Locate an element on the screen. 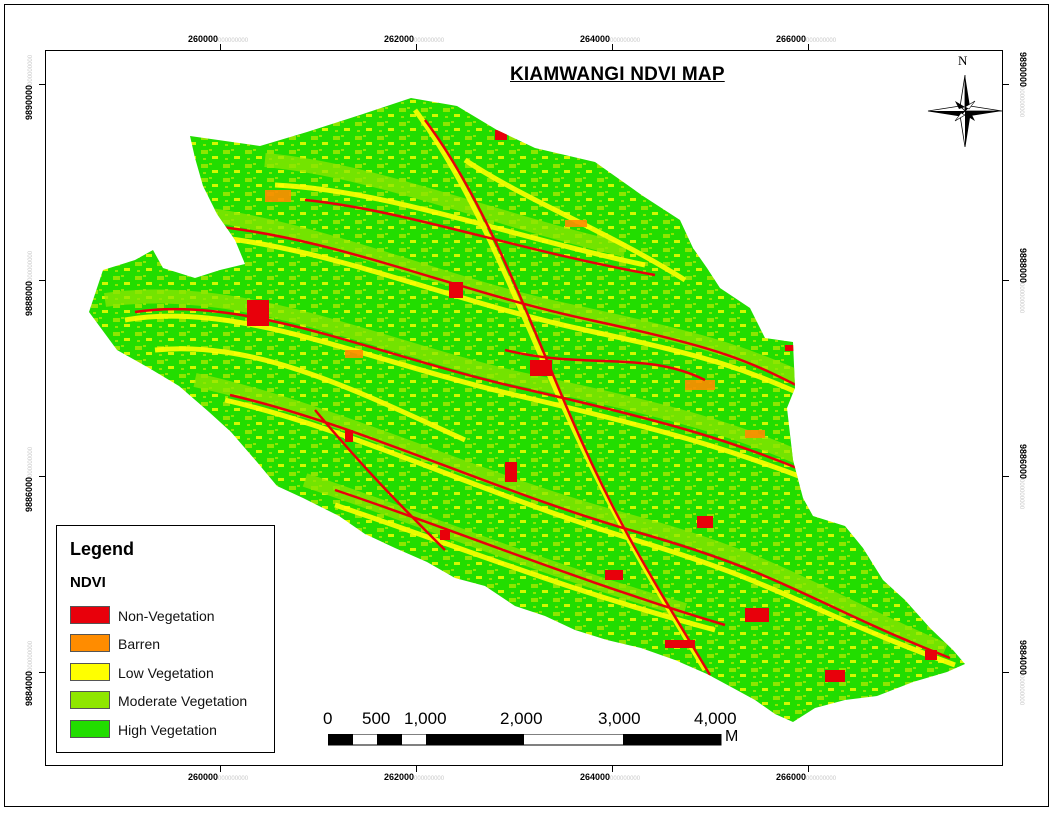 This screenshot has width=1056, height=816. north-arrow-label: N is located at coordinates (963, 60).